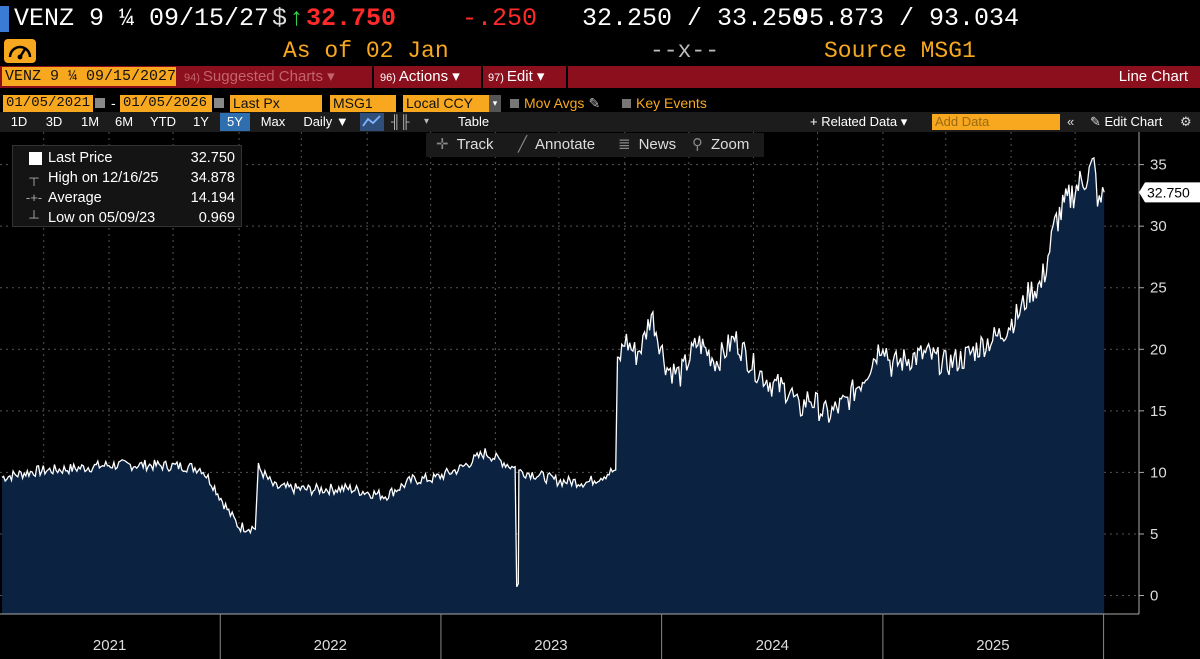  I want to click on table-button: Table, so click(474, 121).